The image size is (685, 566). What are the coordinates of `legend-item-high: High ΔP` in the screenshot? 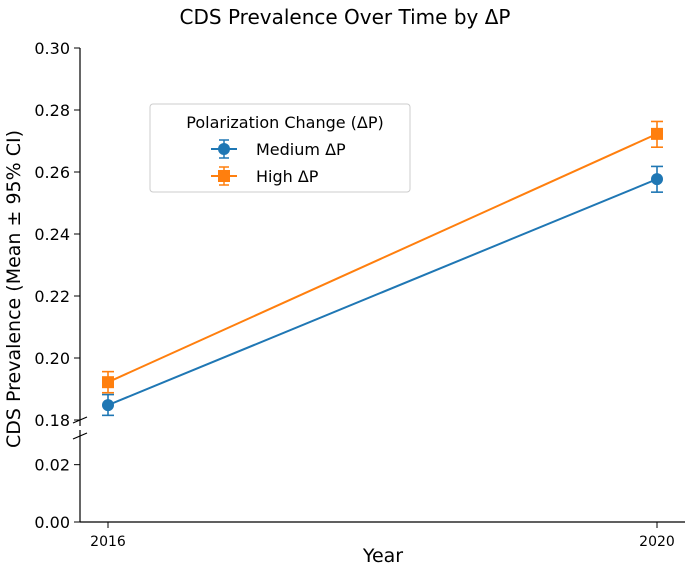 It's located at (265, 176).